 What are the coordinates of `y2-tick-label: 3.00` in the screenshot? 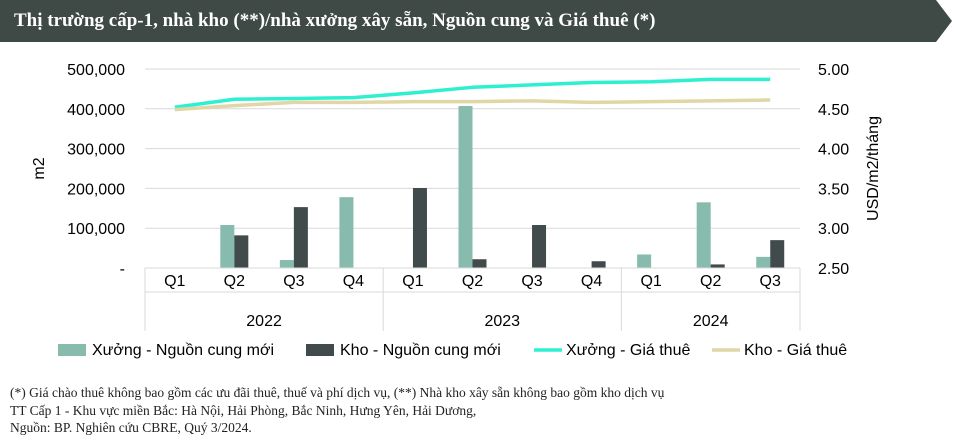 It's located at (833, 229).